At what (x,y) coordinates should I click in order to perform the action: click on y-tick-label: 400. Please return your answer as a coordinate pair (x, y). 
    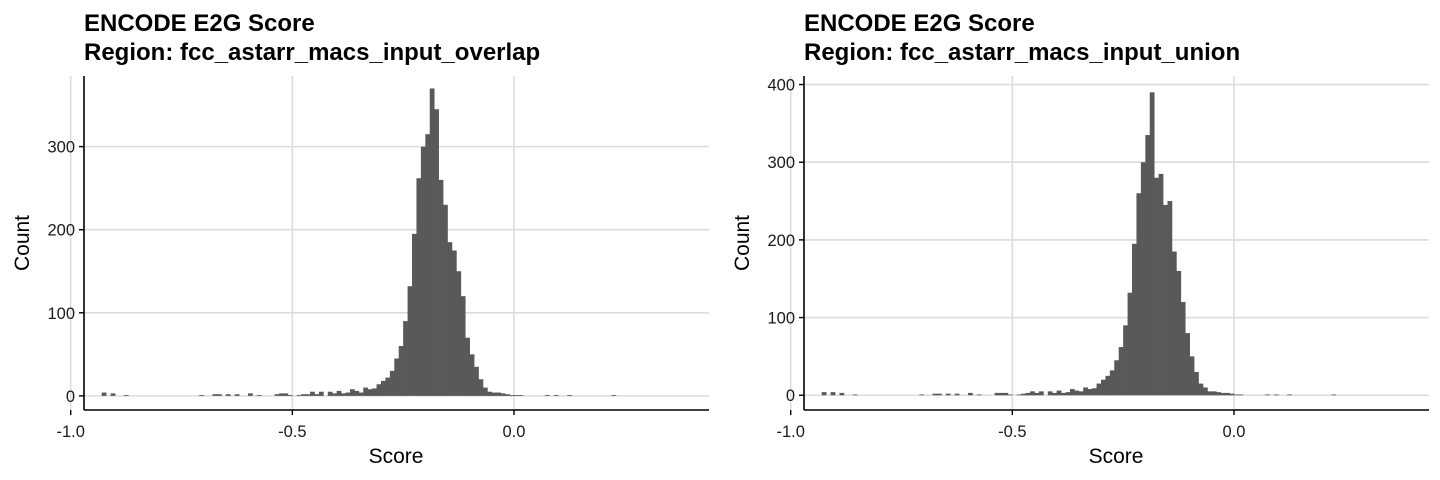
    Looking at the image, I should click on (781, 86).